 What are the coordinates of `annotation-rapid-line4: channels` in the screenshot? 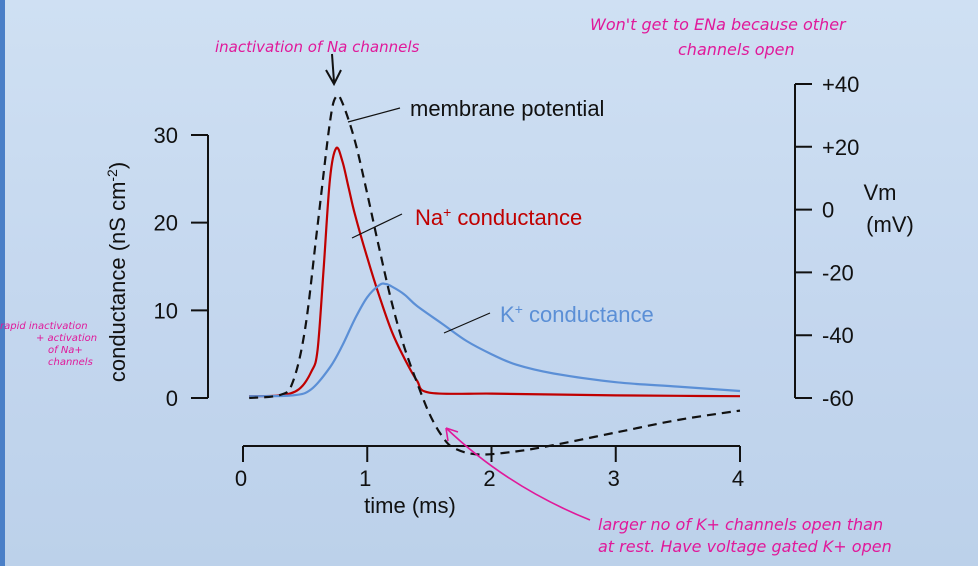 It's located at (70, 362).